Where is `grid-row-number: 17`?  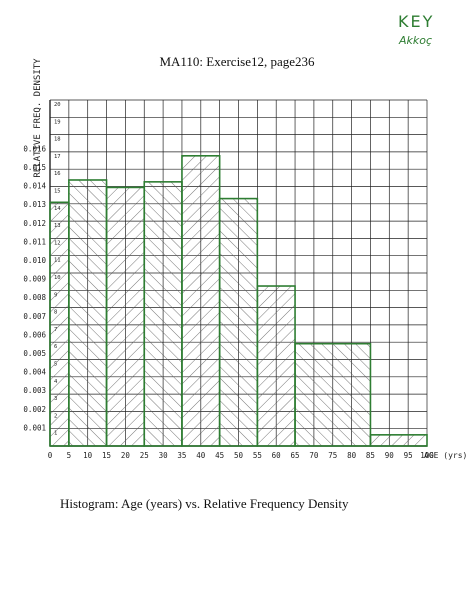 grid-row-number: 17 is located at coordinates (57, 157).